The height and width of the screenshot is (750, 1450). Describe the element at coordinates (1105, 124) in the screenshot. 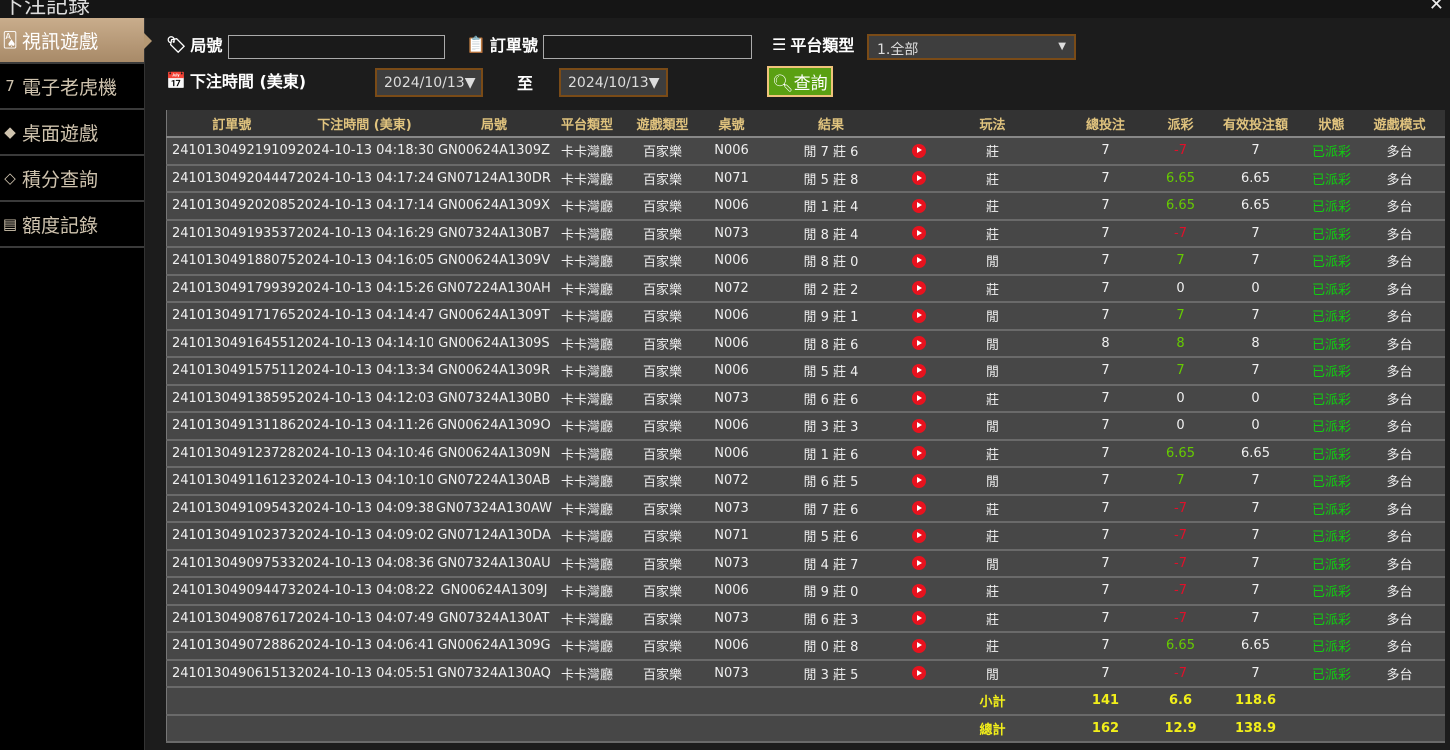

I see `header-total-bet: 總投注` at that location.